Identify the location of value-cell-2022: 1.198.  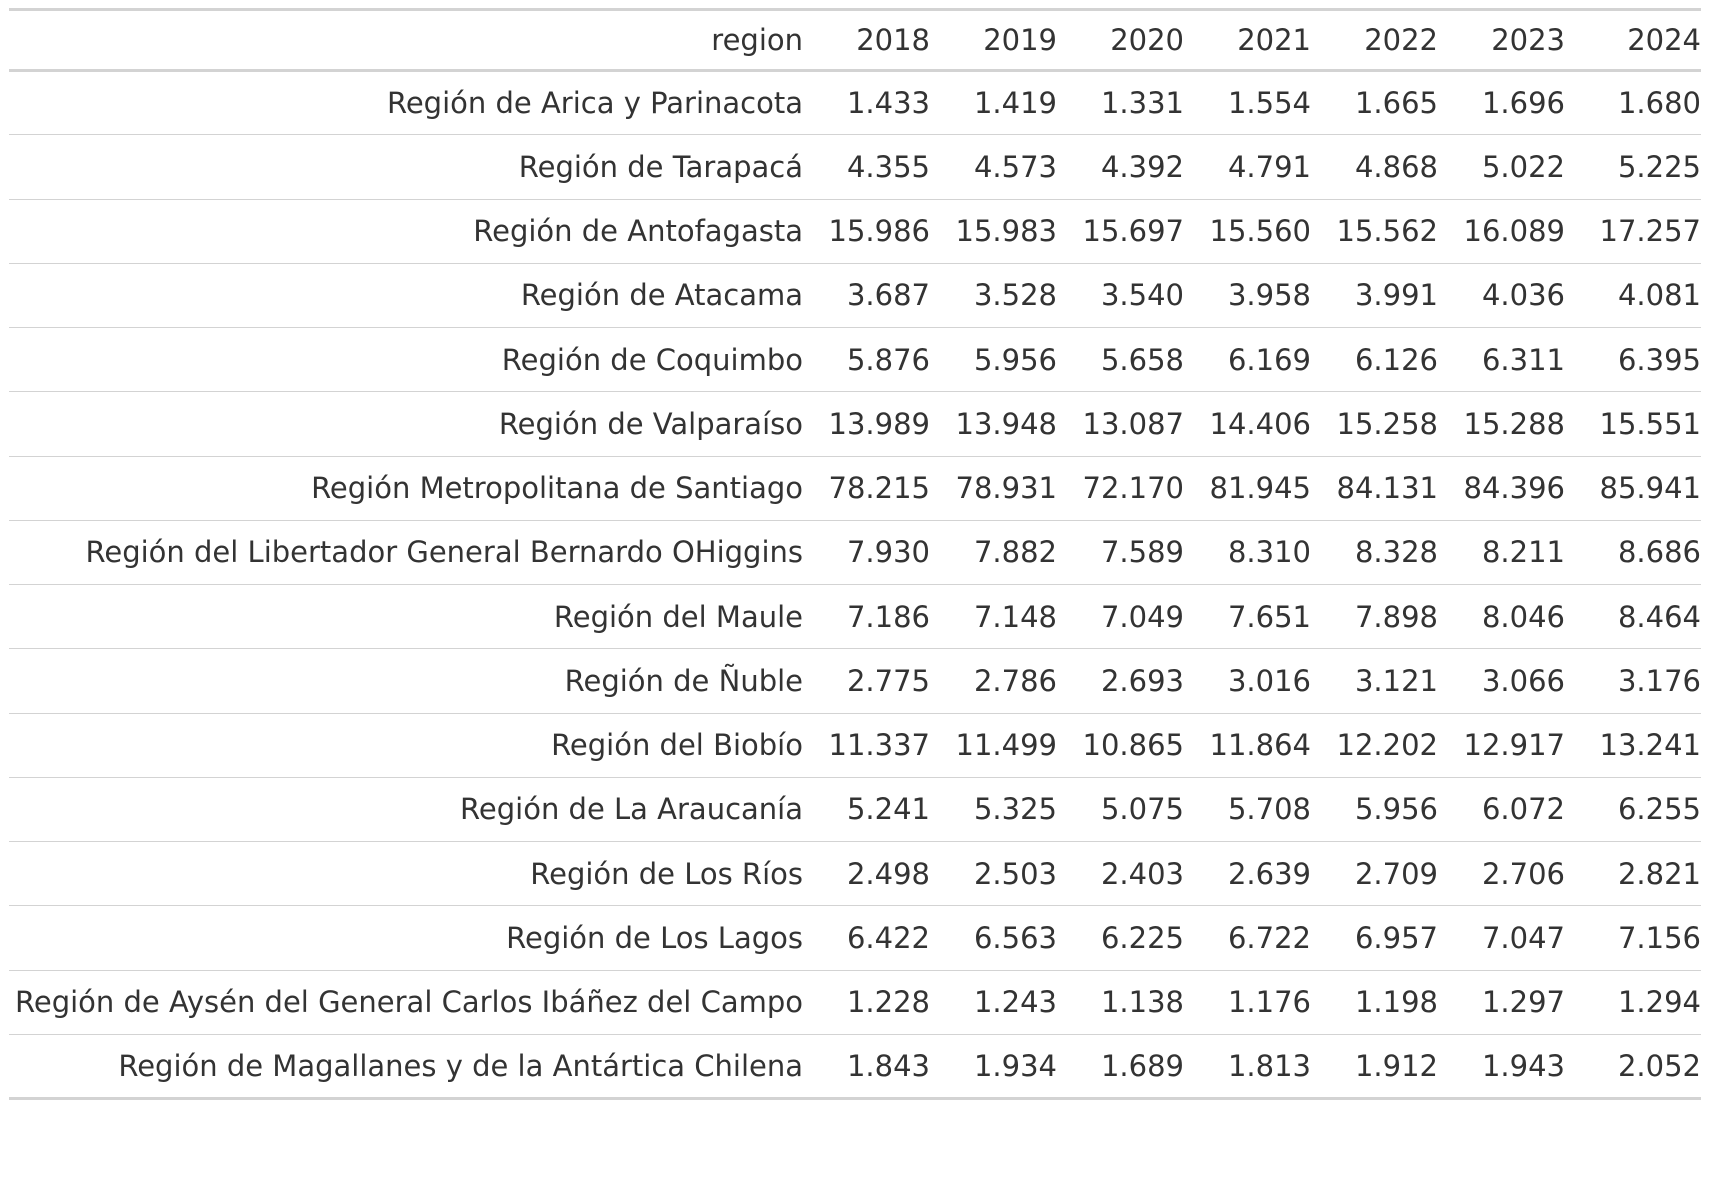
(1380, 1002).